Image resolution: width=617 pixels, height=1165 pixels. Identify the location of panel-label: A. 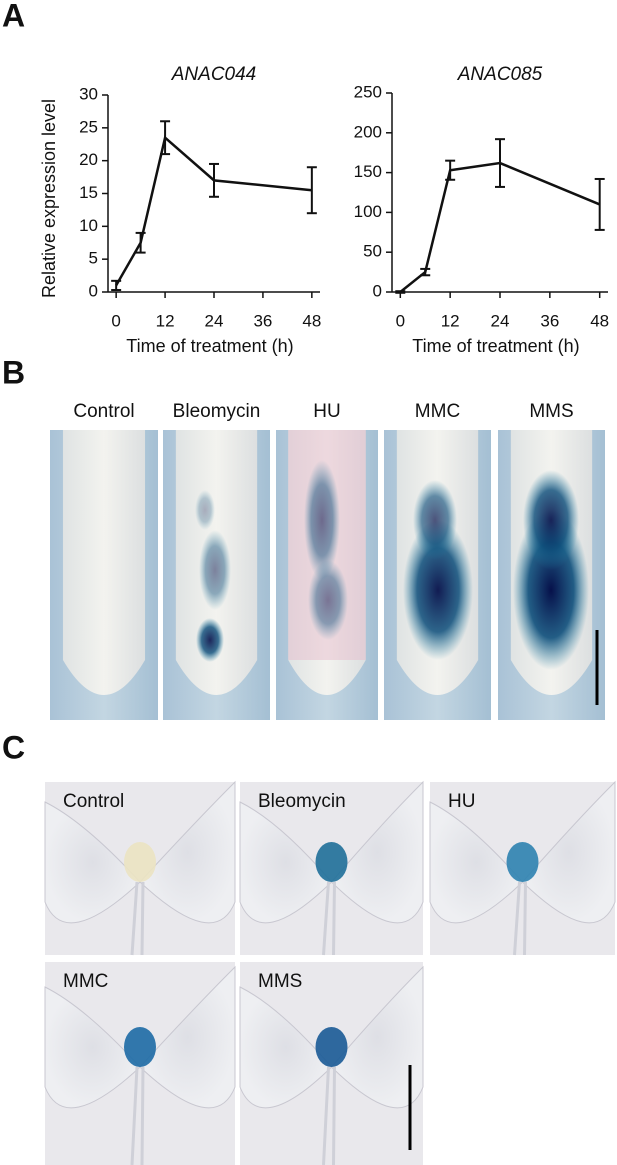
(13, 16).